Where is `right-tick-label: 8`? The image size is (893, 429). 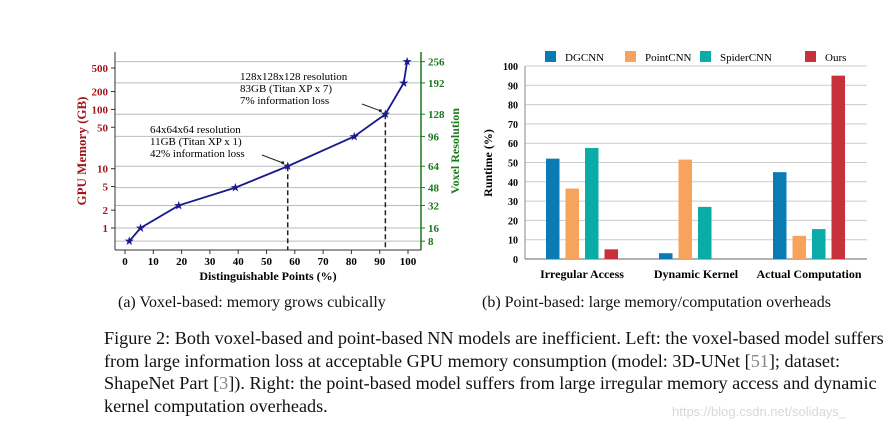
right-tick-label: 8 is located at coordinates (431, 242).